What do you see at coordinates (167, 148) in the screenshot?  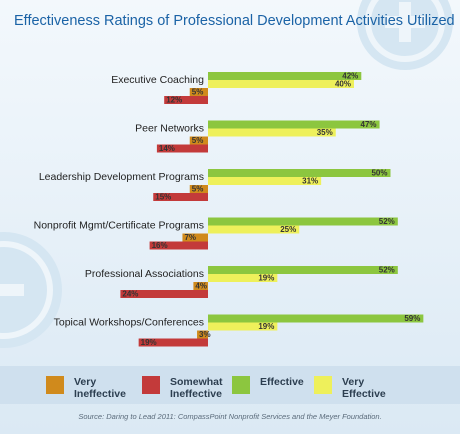 I see `data-label-somewhat-ineffective: 14%` at bounding box center [167, 148].